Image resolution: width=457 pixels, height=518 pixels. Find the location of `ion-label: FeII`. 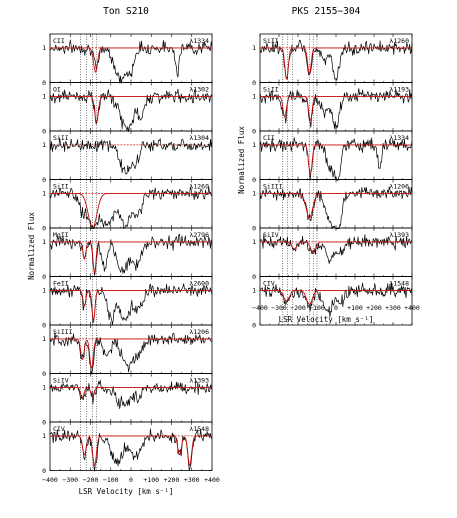

ion-label: FeII is located at coordinates (61, 284).